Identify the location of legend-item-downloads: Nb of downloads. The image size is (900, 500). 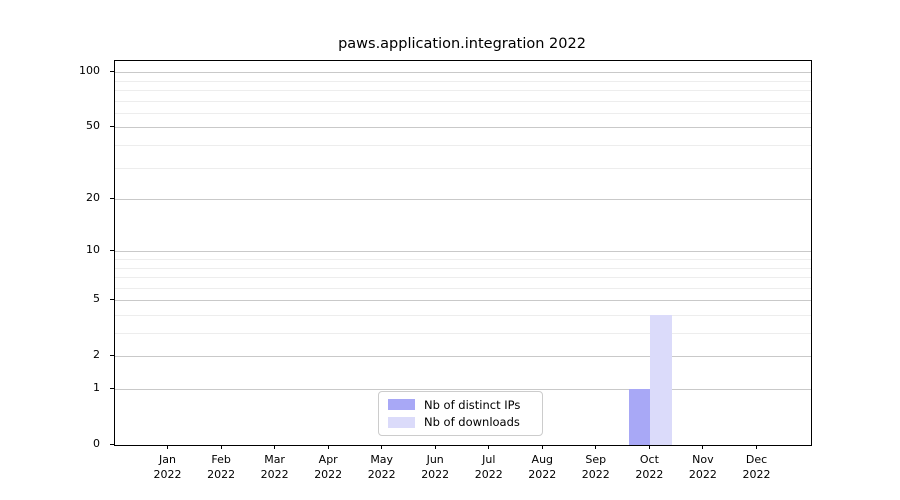
(460, 422).